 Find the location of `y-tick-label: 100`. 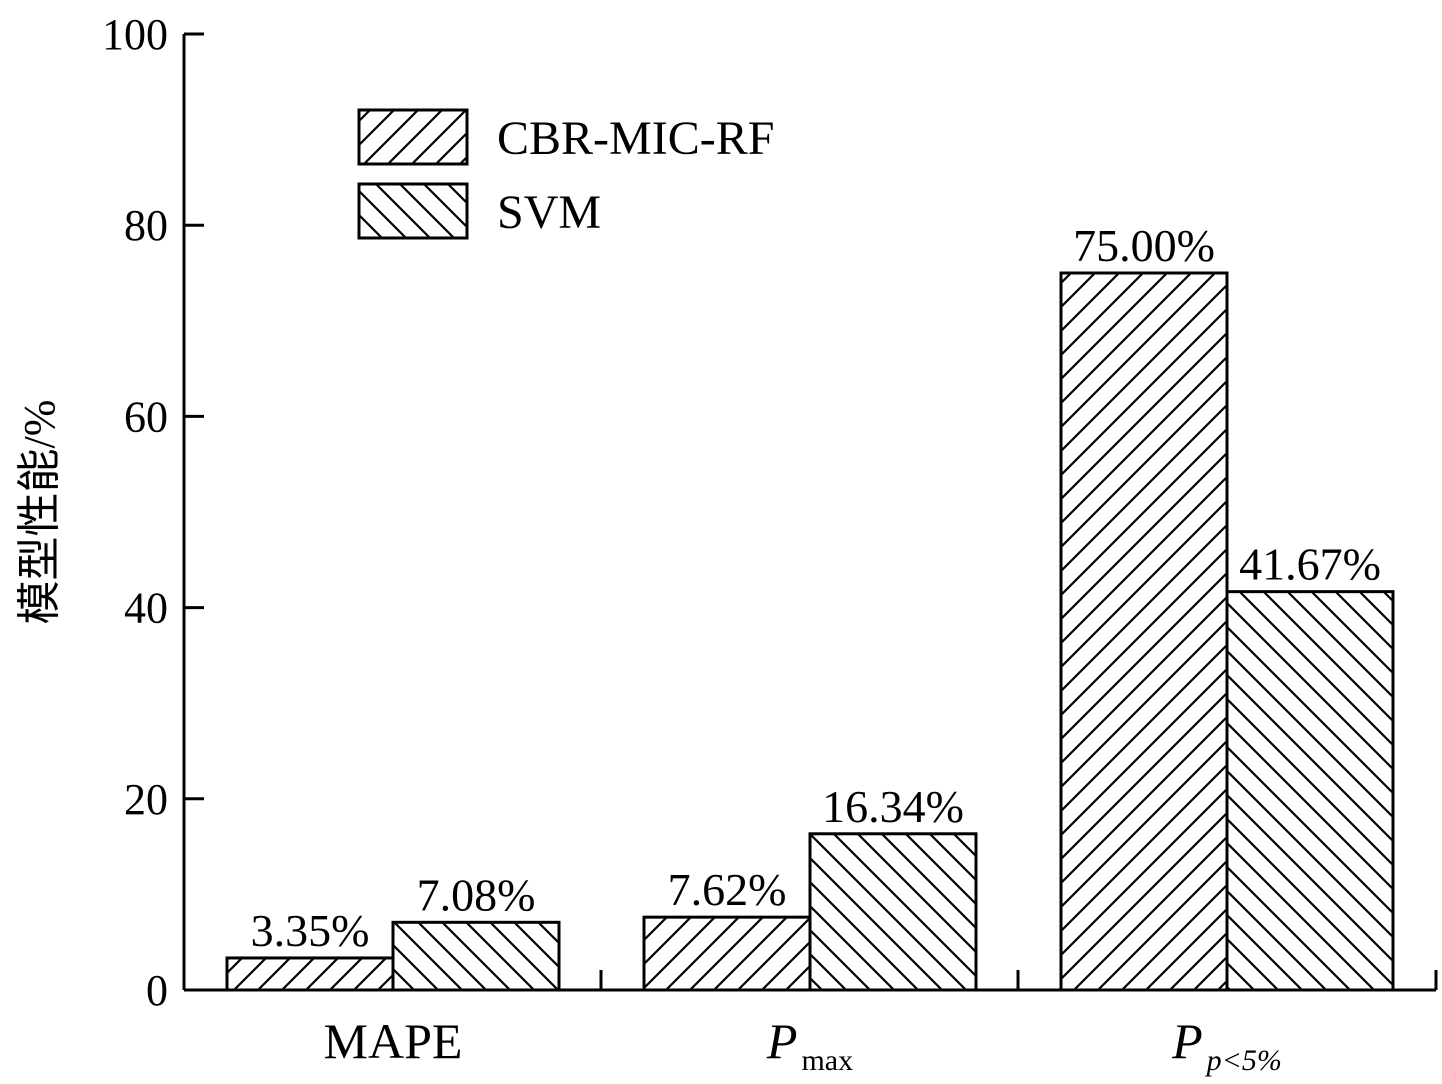

y-tick-label: 100 is located at coordinates (135, 34).